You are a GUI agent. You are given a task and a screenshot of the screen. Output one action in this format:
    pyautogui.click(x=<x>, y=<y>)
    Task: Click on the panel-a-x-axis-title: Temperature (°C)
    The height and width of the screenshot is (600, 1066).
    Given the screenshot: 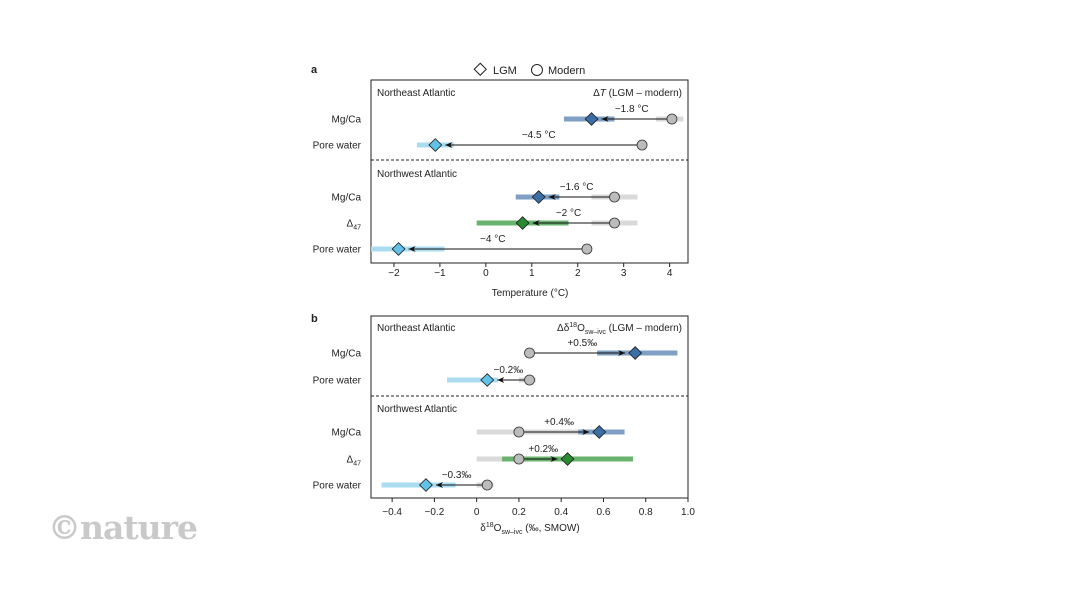 What is the action you would take?
    pyautogui.click(x=530, y=293)
    